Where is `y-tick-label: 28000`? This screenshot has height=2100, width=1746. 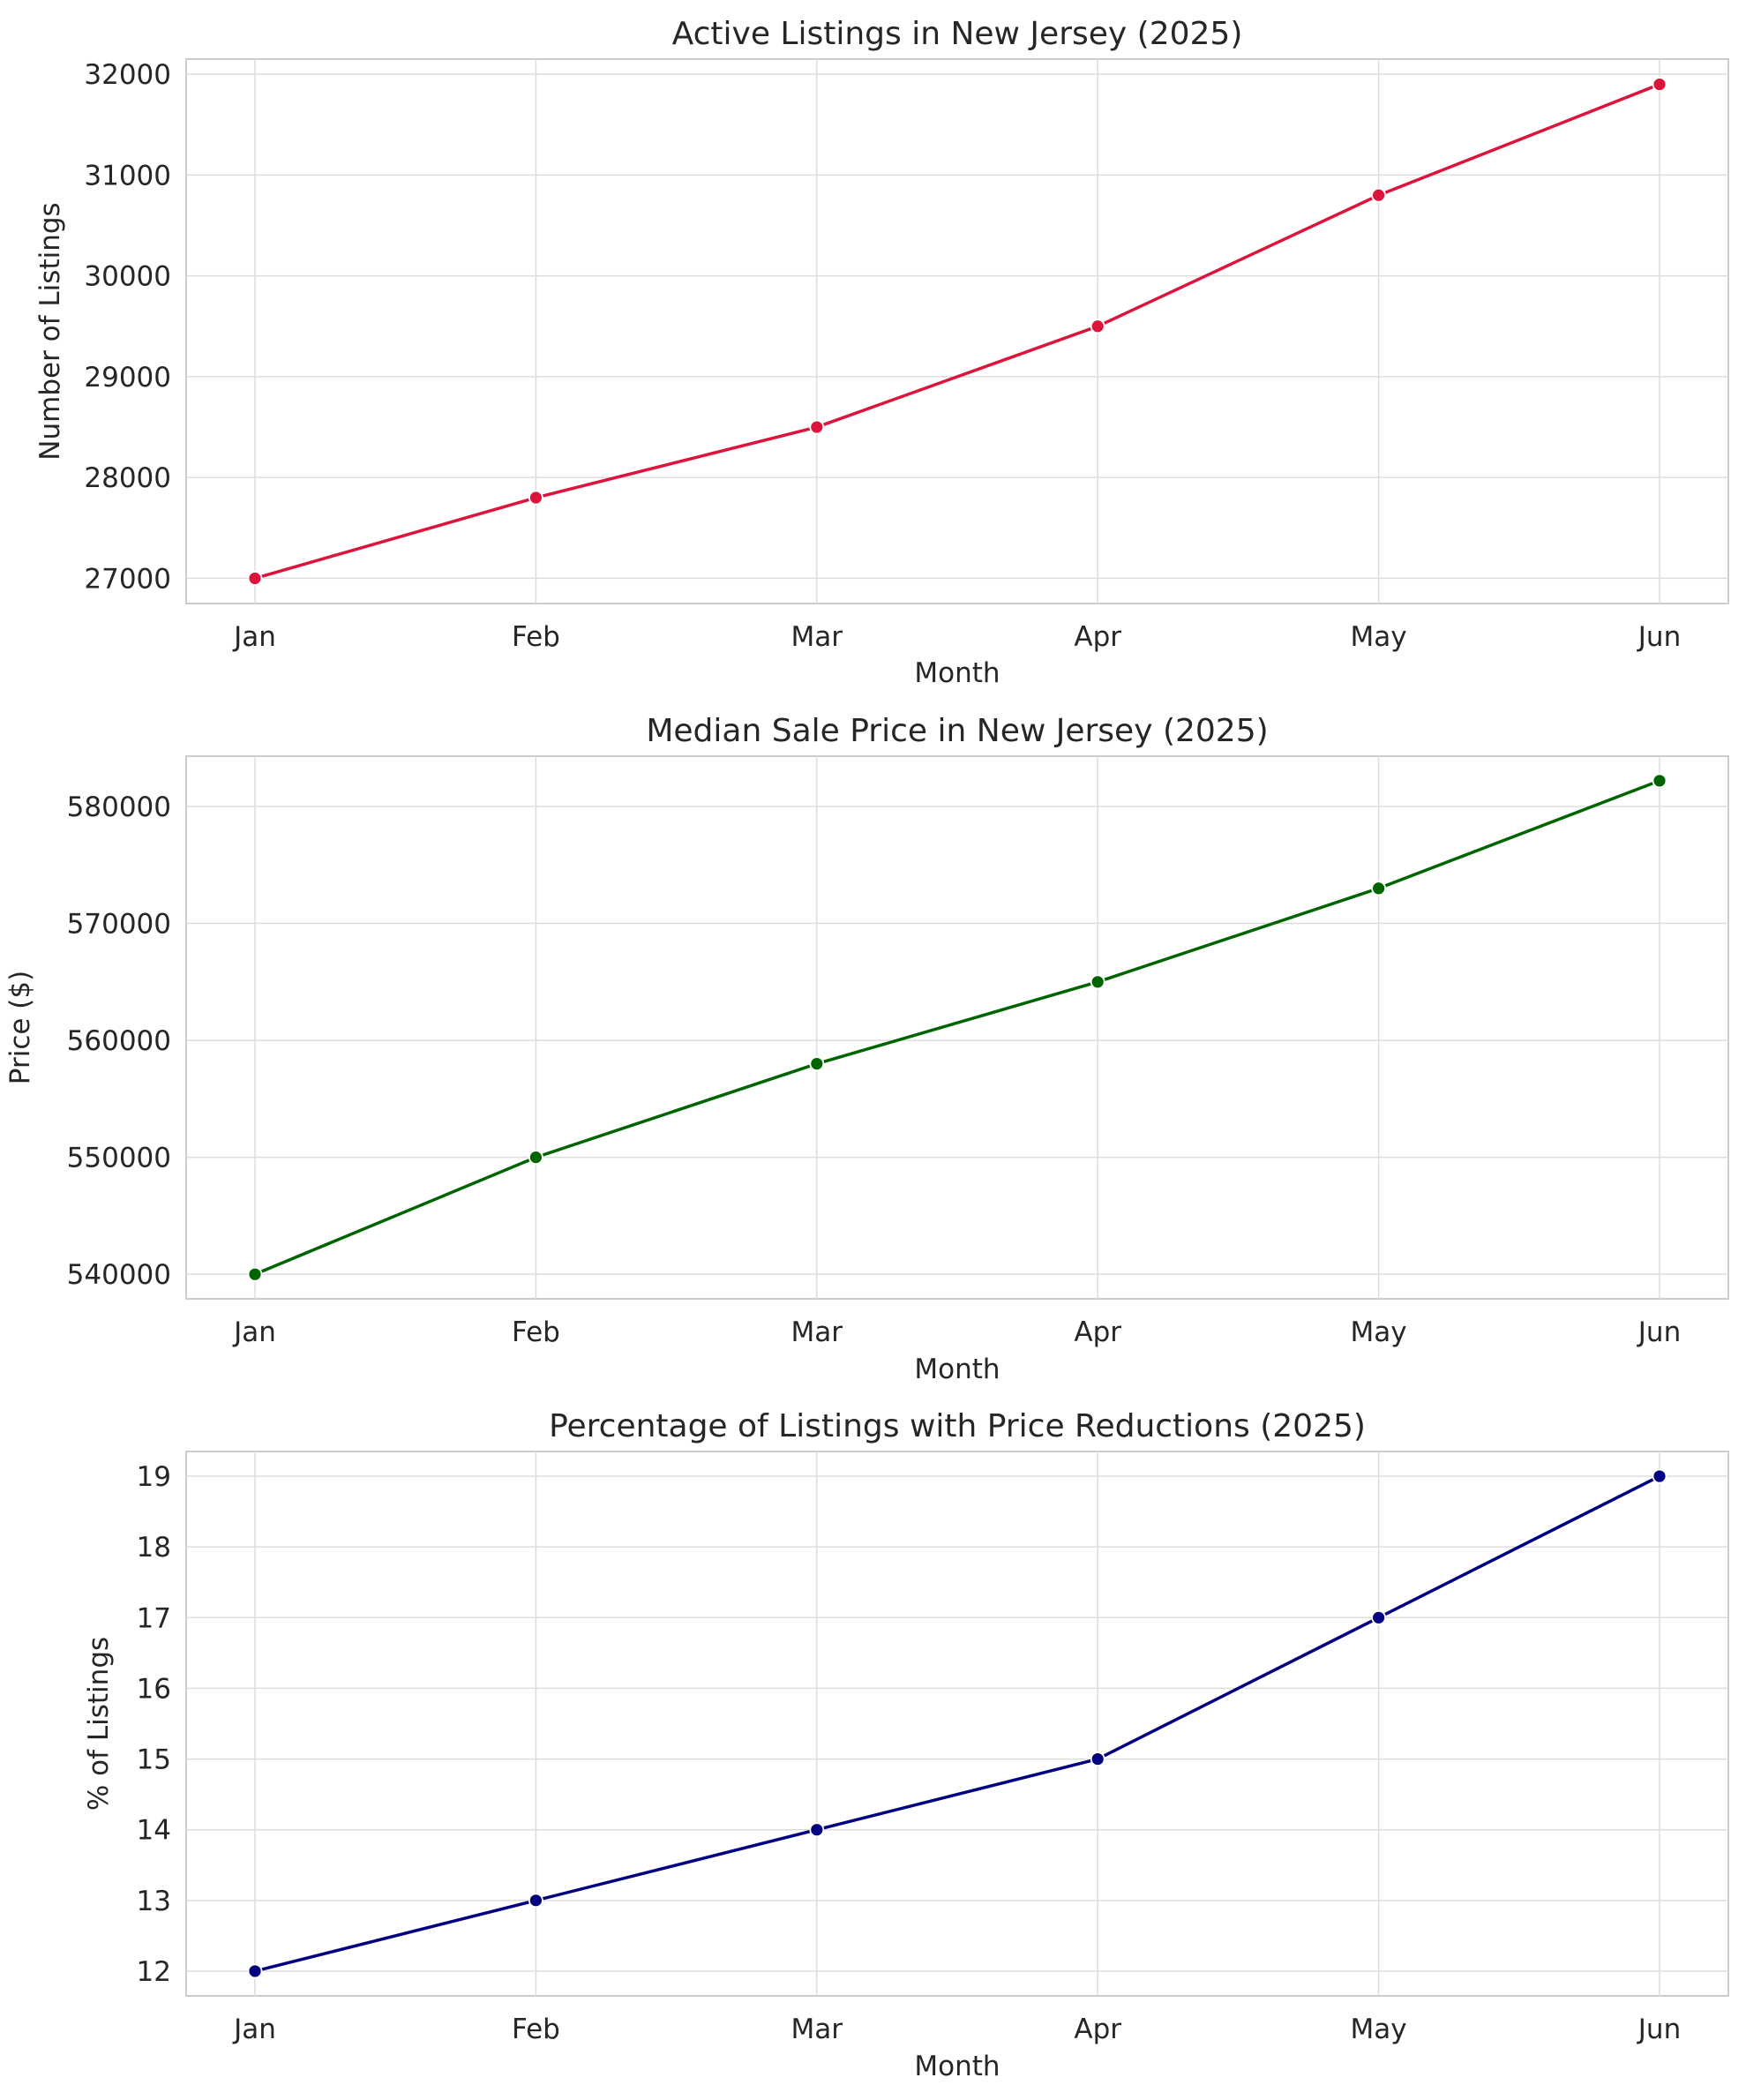
y-tick-label: 28000 is located at coordinates (127, 478).